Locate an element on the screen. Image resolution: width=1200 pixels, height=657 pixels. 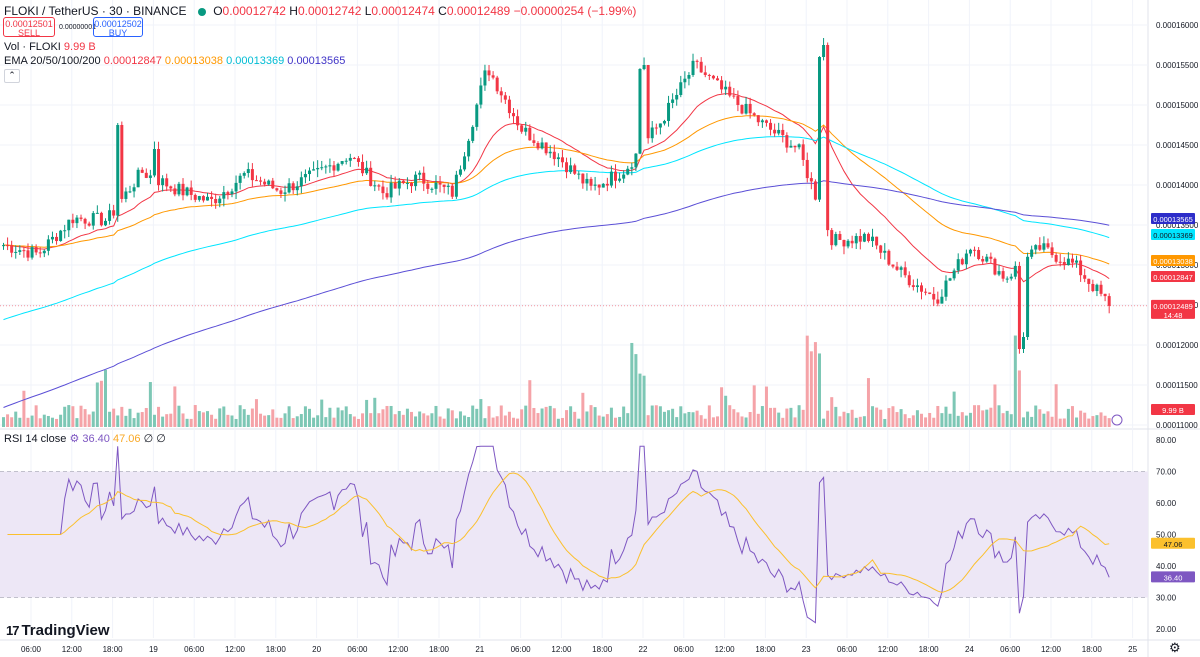
rsi-div-2: ∅ is located at coordinates (161, 439).